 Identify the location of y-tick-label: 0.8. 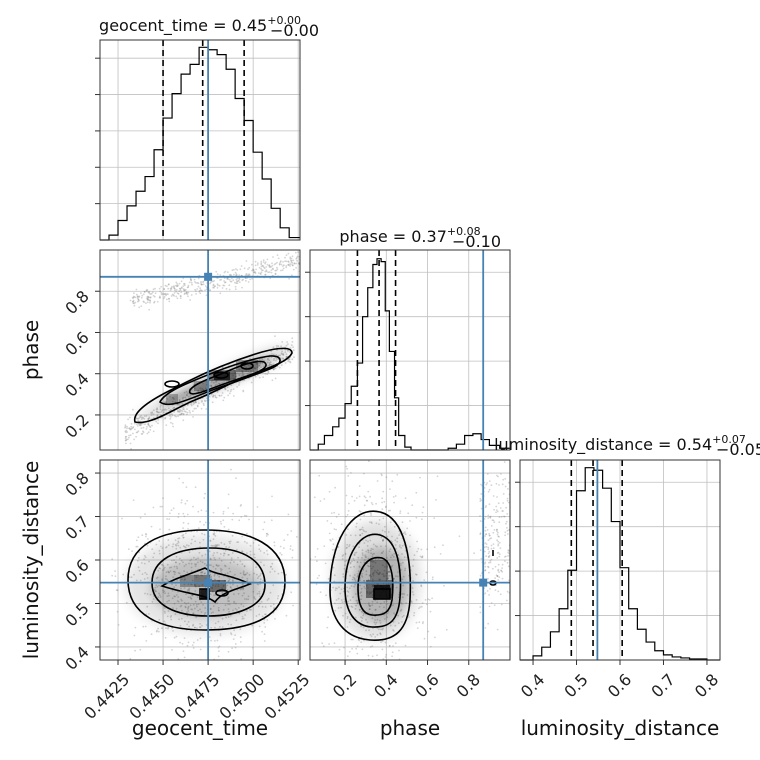
(76, 483).